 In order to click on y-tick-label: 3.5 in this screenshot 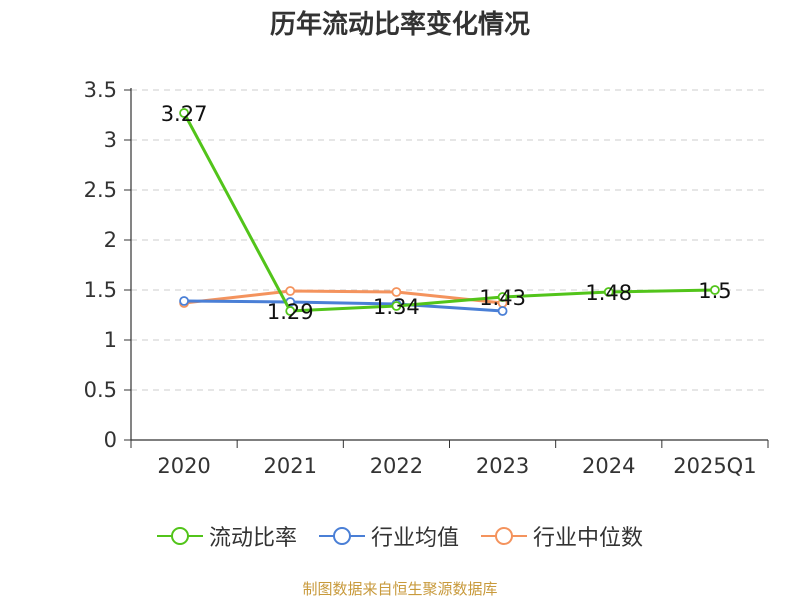, I will do `click(100, 90)`.